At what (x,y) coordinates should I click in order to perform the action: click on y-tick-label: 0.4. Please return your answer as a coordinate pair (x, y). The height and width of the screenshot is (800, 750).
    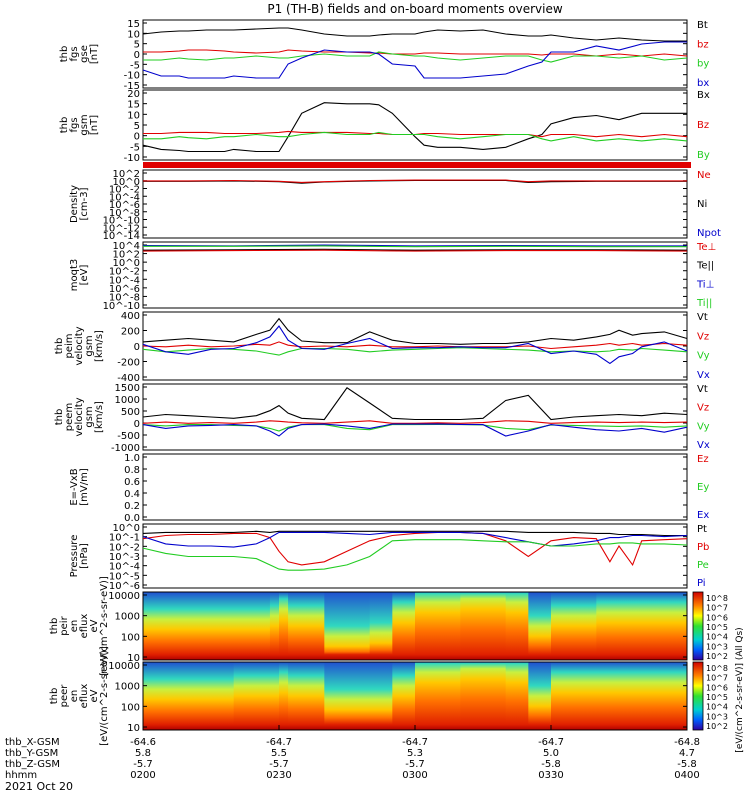
    Looking at the image, I should click on (132, 494).